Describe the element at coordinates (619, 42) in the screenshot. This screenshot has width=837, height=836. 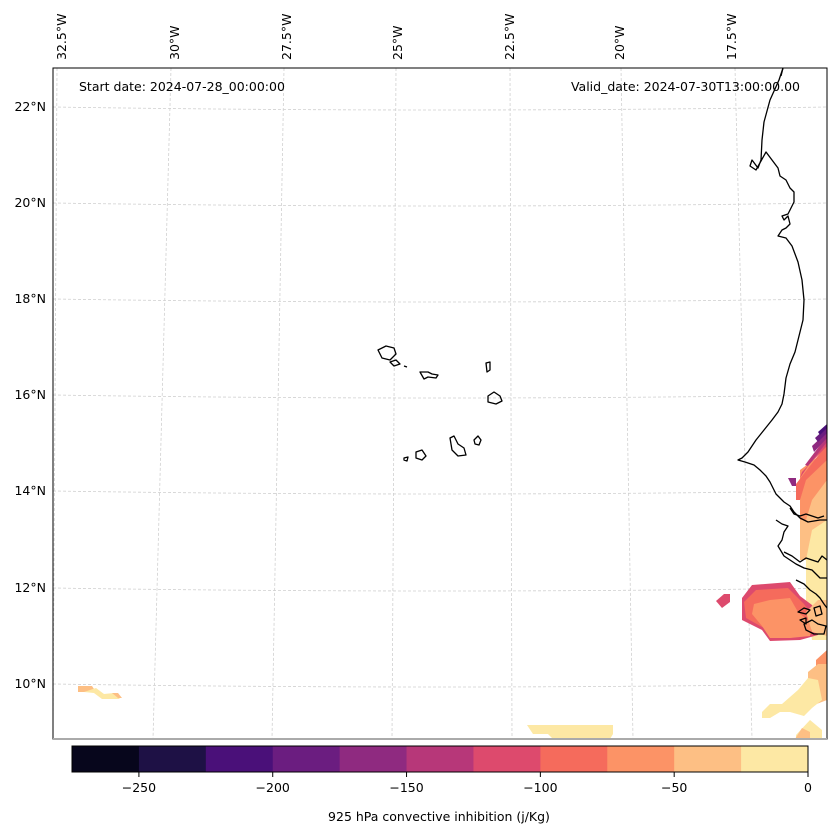
I see `longitude-label: 20°W` at that location.